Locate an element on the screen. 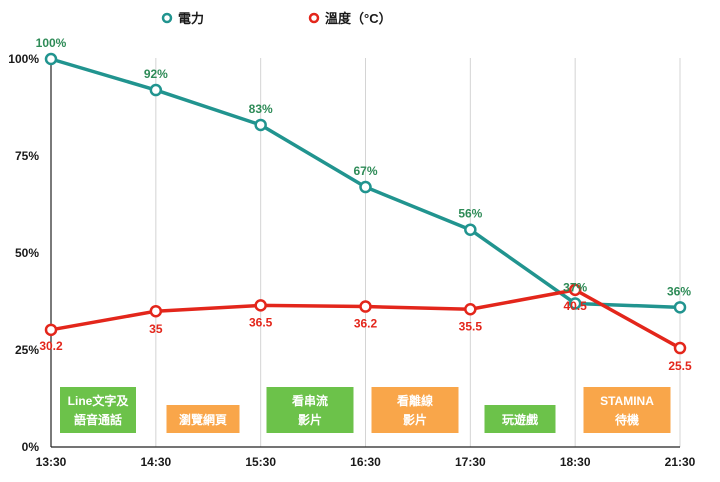 The height and width of the screenshot is (482, 720). data-label: 36.2 is located at coordinates (366, 324).